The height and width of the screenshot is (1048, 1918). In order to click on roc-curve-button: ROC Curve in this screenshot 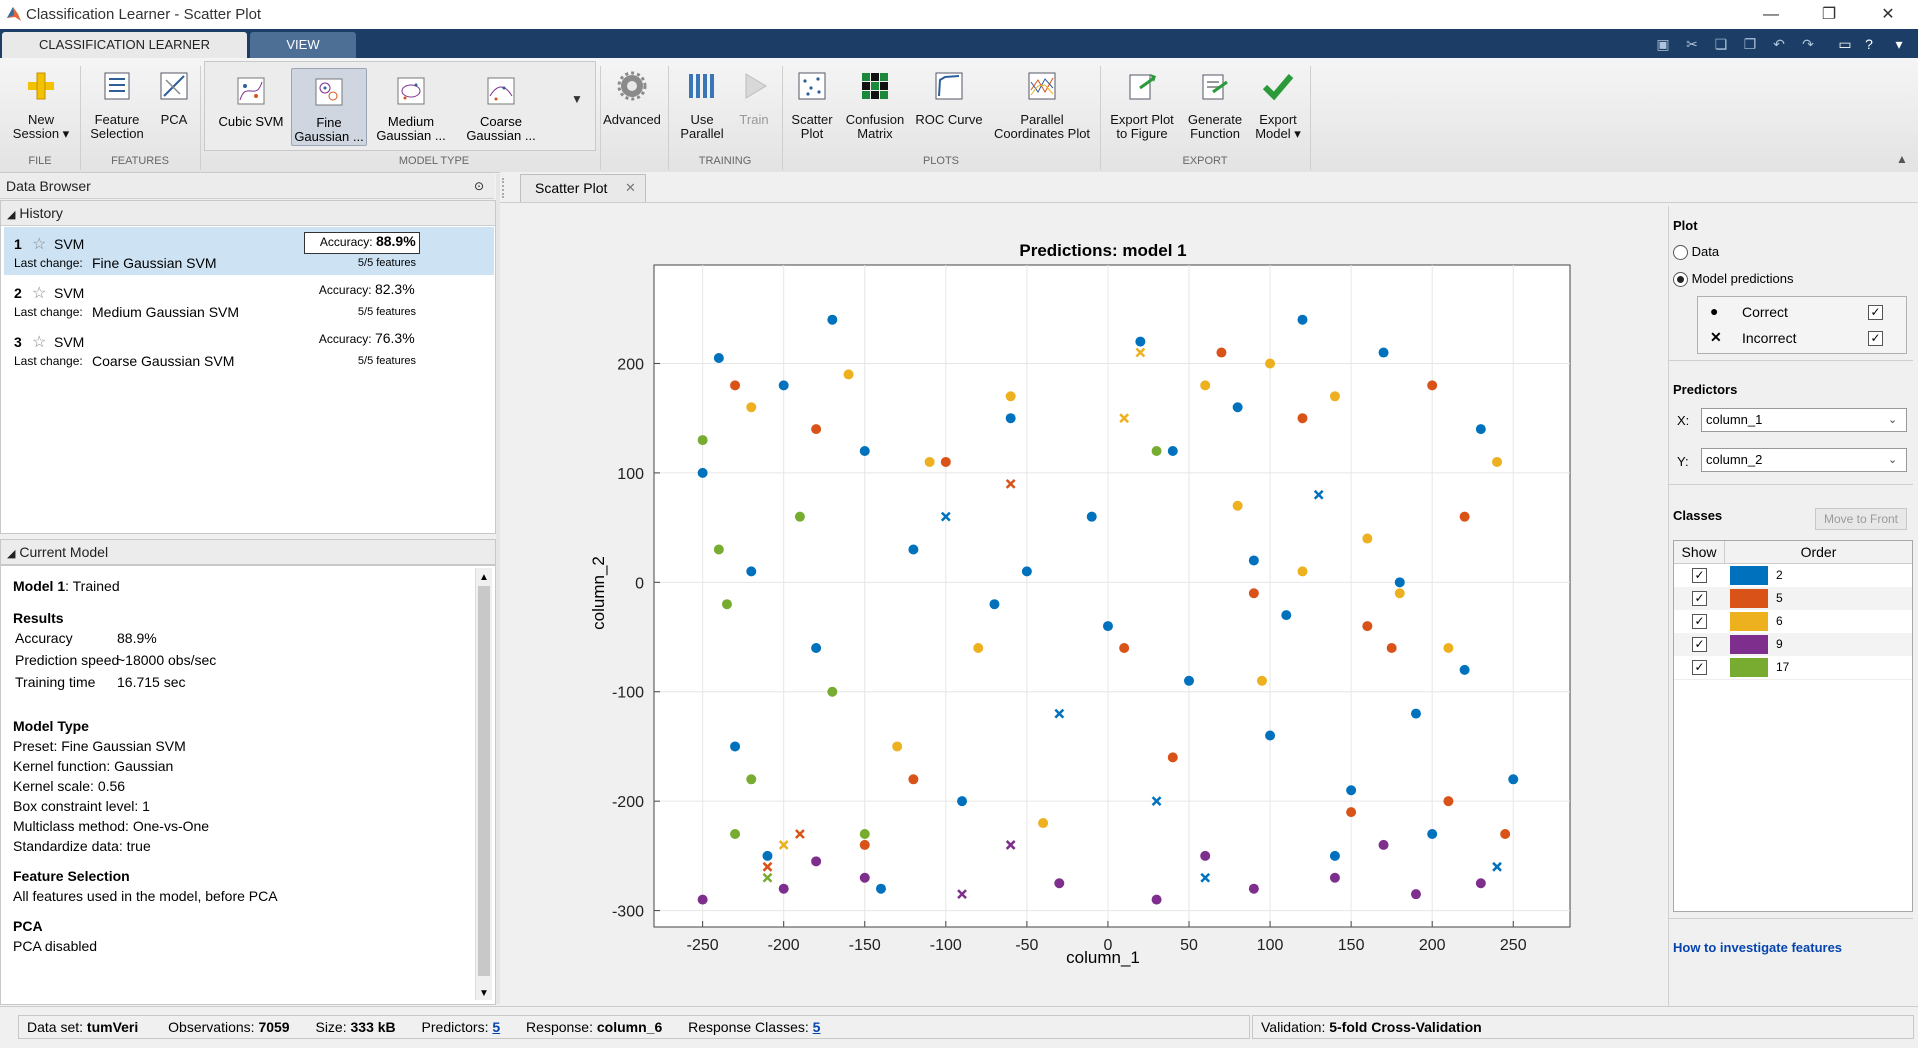, I will do `click(949, 107)`.